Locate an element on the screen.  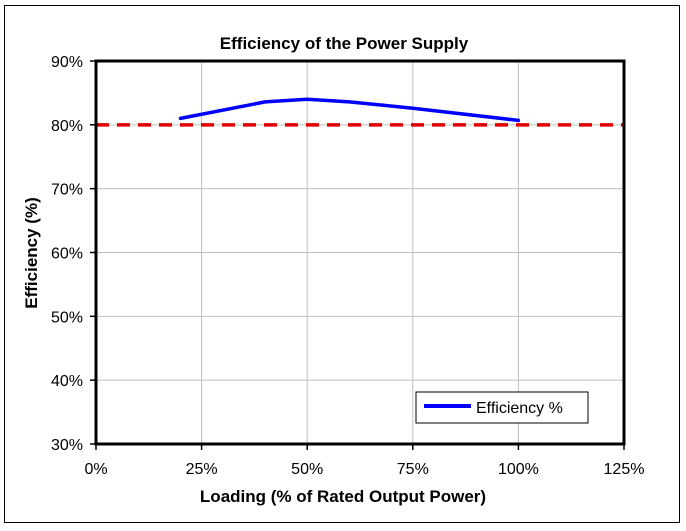
series-line-efficiency is located at coordinates (349, 110).